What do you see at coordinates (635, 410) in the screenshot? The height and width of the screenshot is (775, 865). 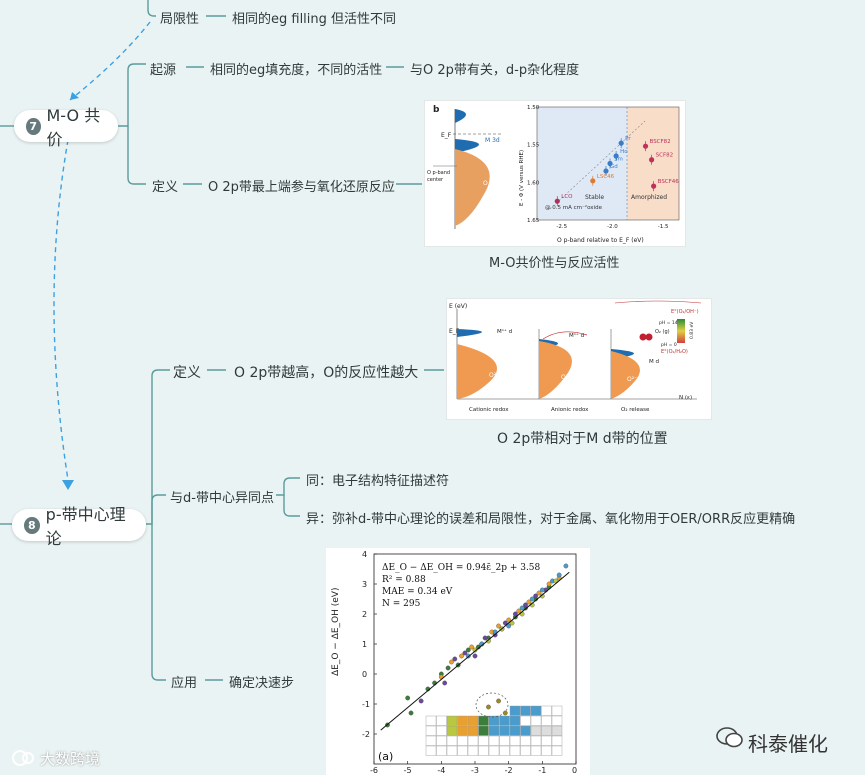 I see `o2-release-label: O₂ release` at bounding box center [635, 410].